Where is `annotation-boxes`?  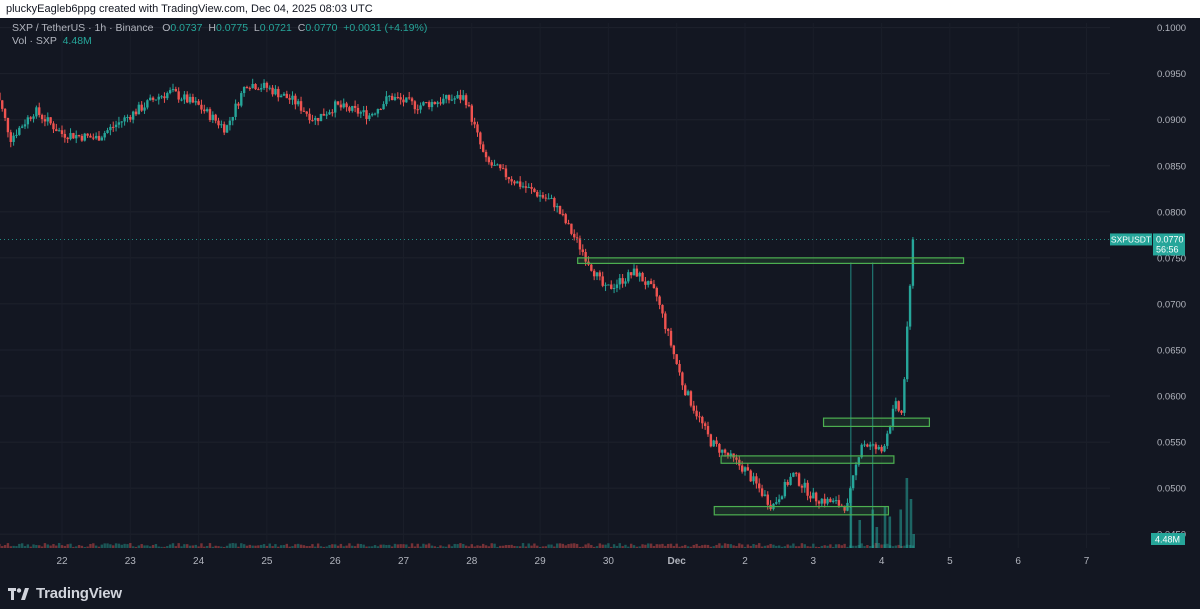 annotation-boxes is located at coordinates (771, 386).